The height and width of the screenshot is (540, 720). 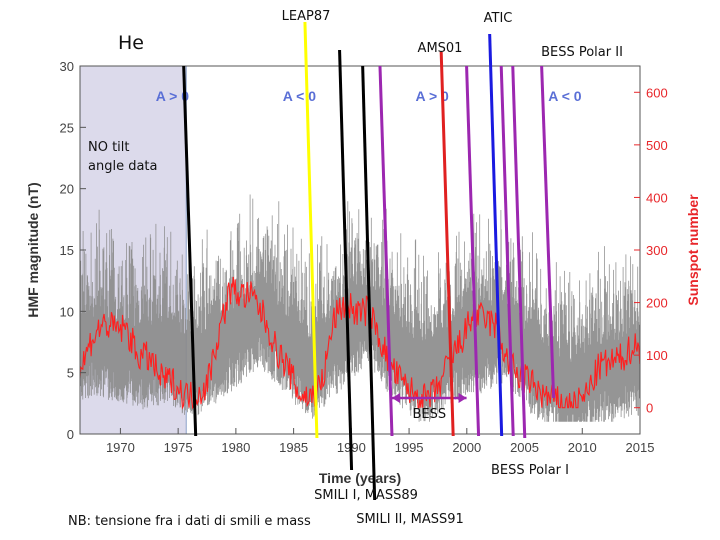 I want to click on experiment-label: LEAP87, so click(x=306, y=16).